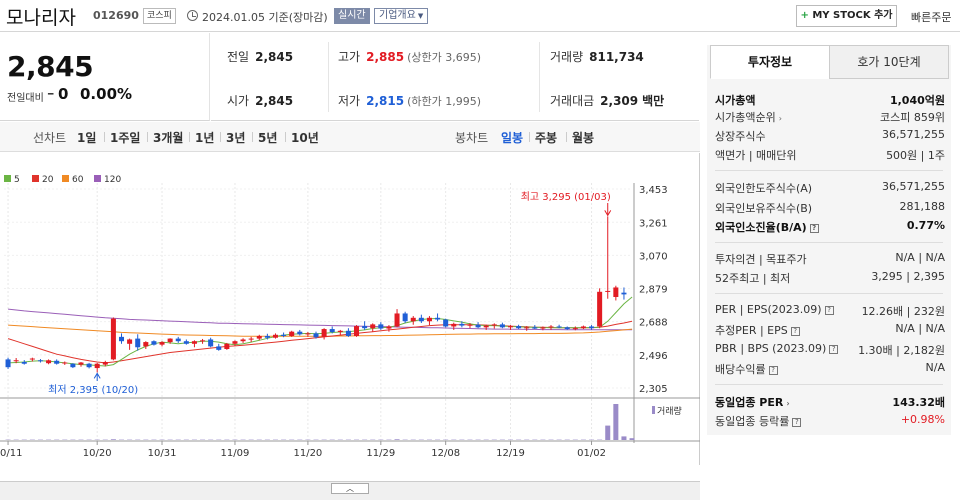 The width and height of the screenshot is (960, 500). What do you see at coordinates (168, 138) in the screenshot?
I see `line-tab-2: 3개월` at bounding box center [168, 138].